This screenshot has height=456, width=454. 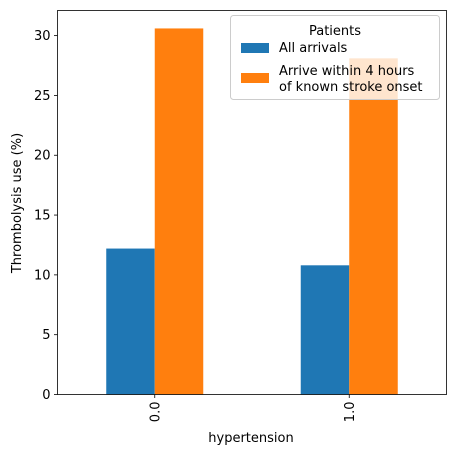 What do you see at coordinates (46, 395) in the screenshot?
I see `y-tick-label-0: 0` at bounding box center [46, 395].